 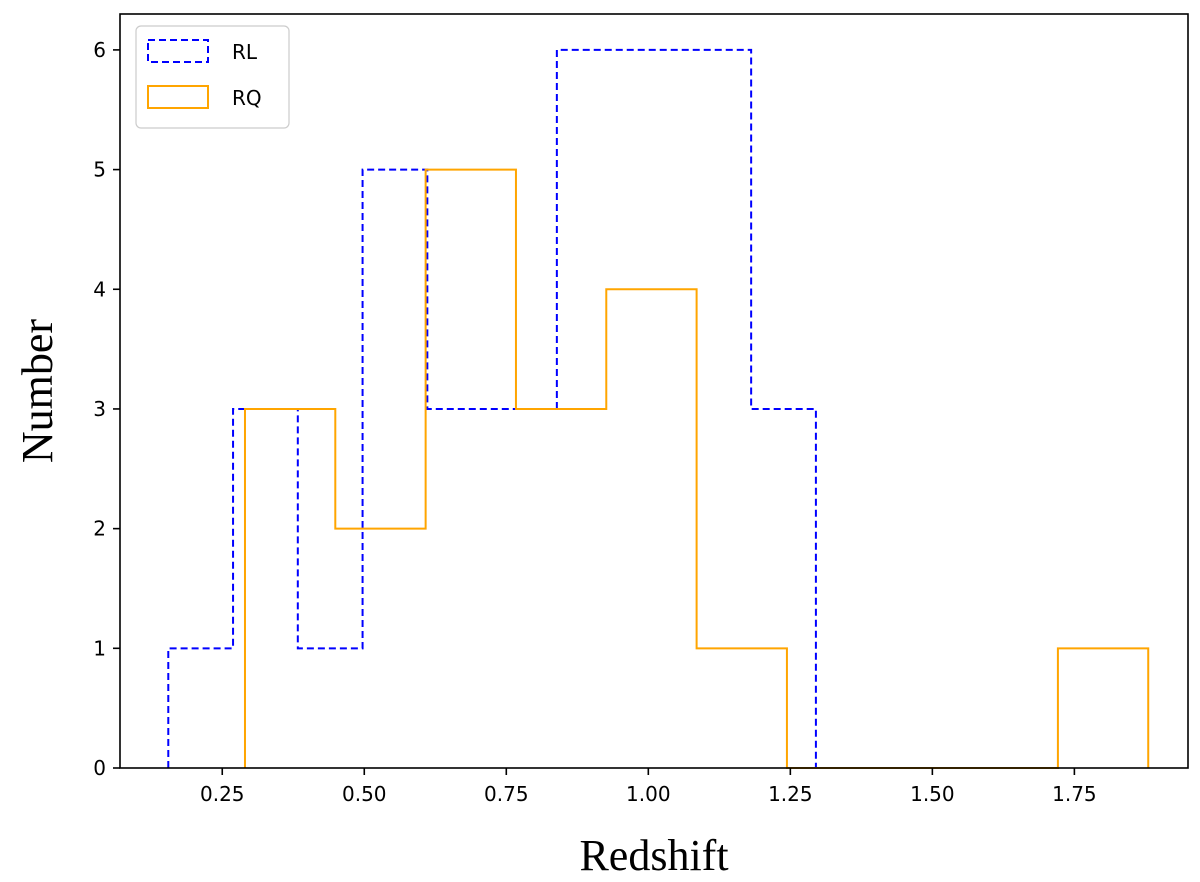 What do you see at coordinates (932, 794) in the screenshot?
I see `x-tick-label: 1.50` at bounding box center [932, 794].